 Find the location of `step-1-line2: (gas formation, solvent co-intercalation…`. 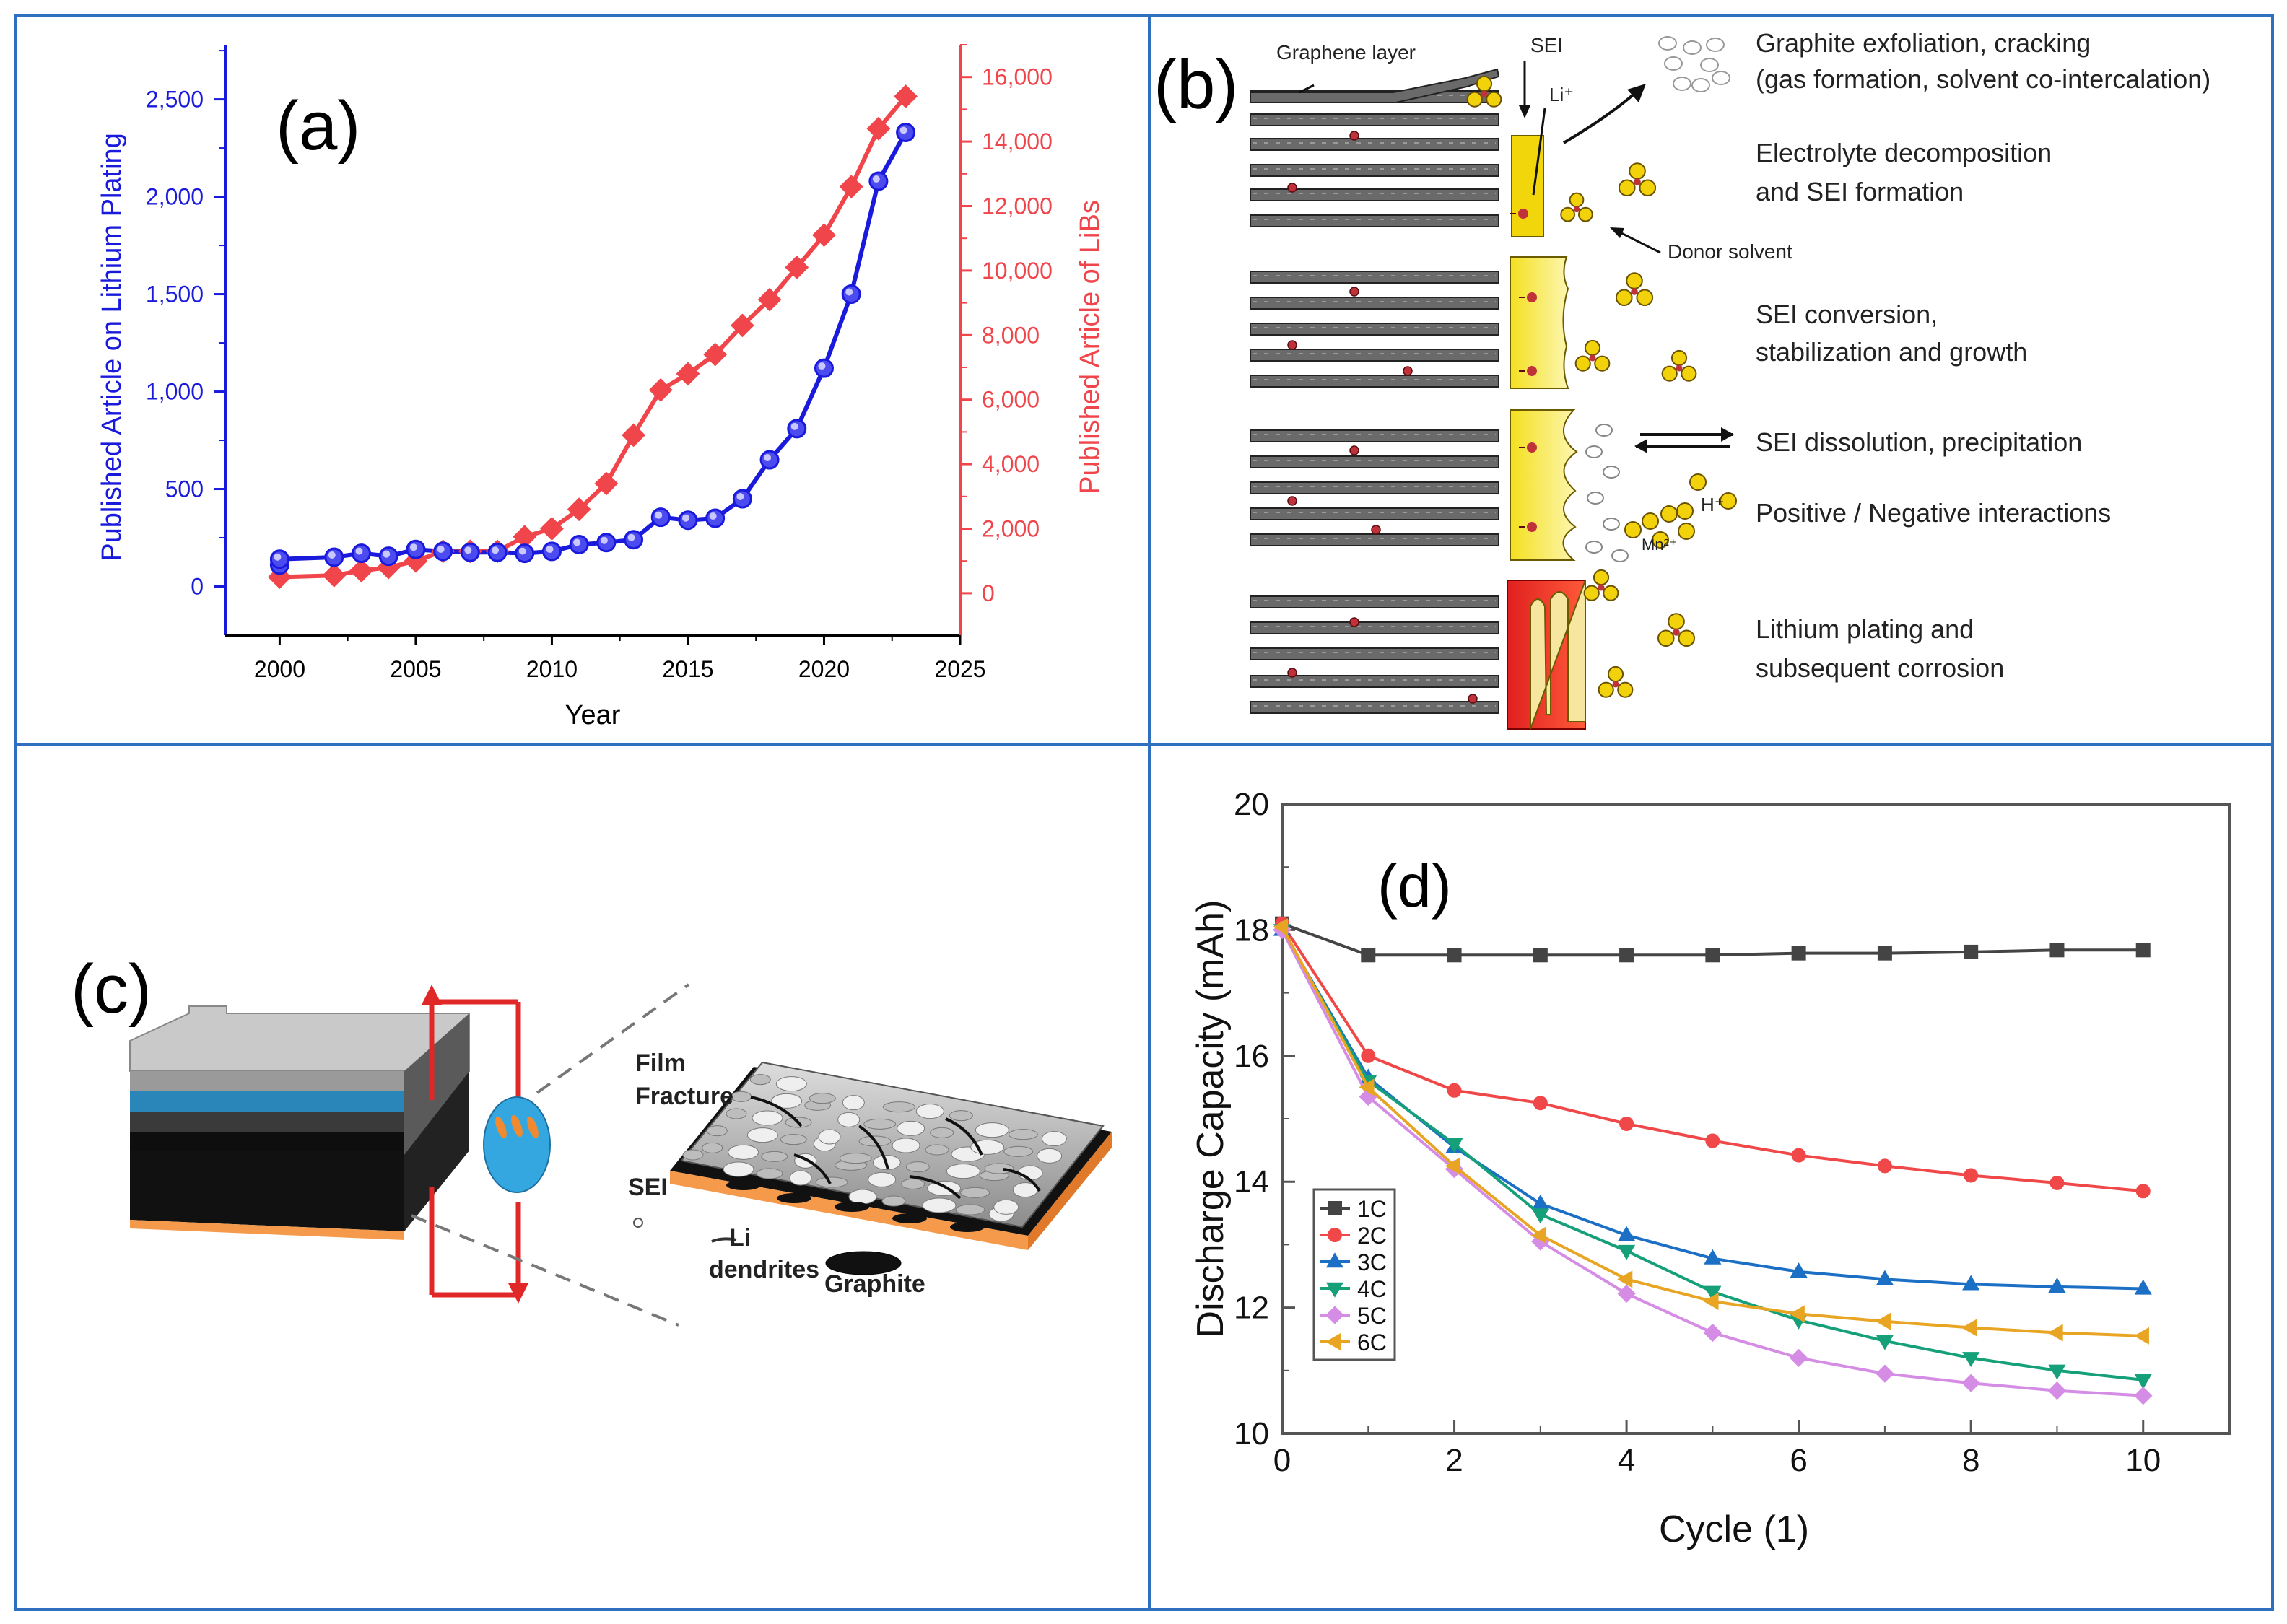

step-1-line2: (gas formation, solvent co-intercalation… is located at coordinates (1983, 79).